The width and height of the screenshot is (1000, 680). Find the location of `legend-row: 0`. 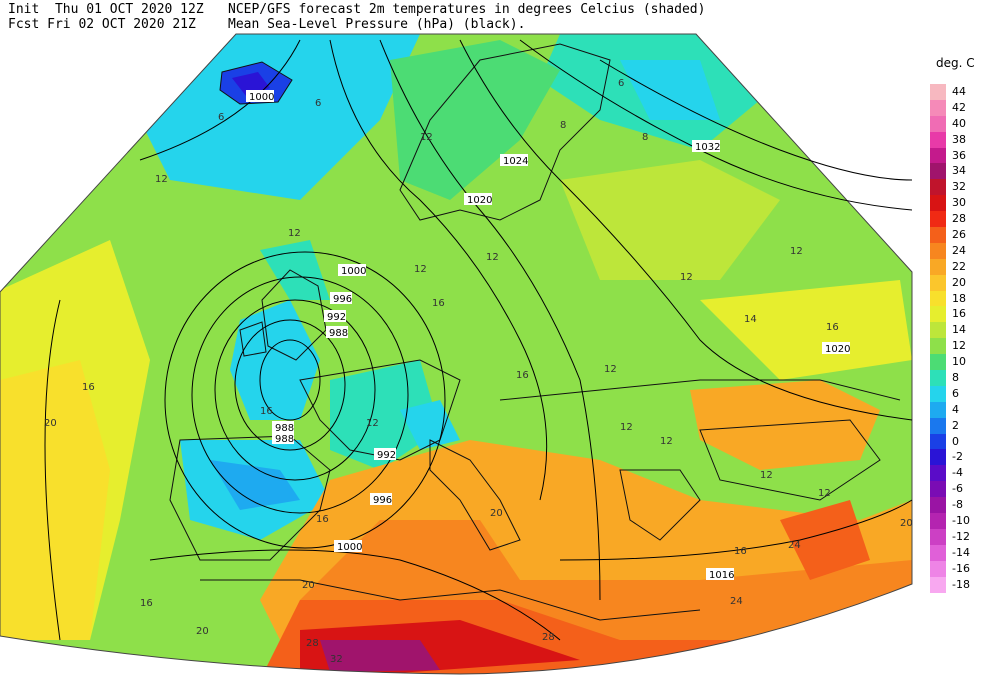

legend-row: 0 is located at coordinates (963, 441).